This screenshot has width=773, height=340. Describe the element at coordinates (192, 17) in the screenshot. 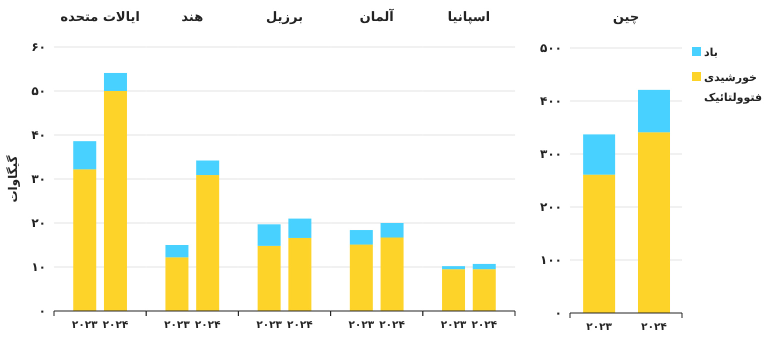

I see `chart-title: هند` at that location.